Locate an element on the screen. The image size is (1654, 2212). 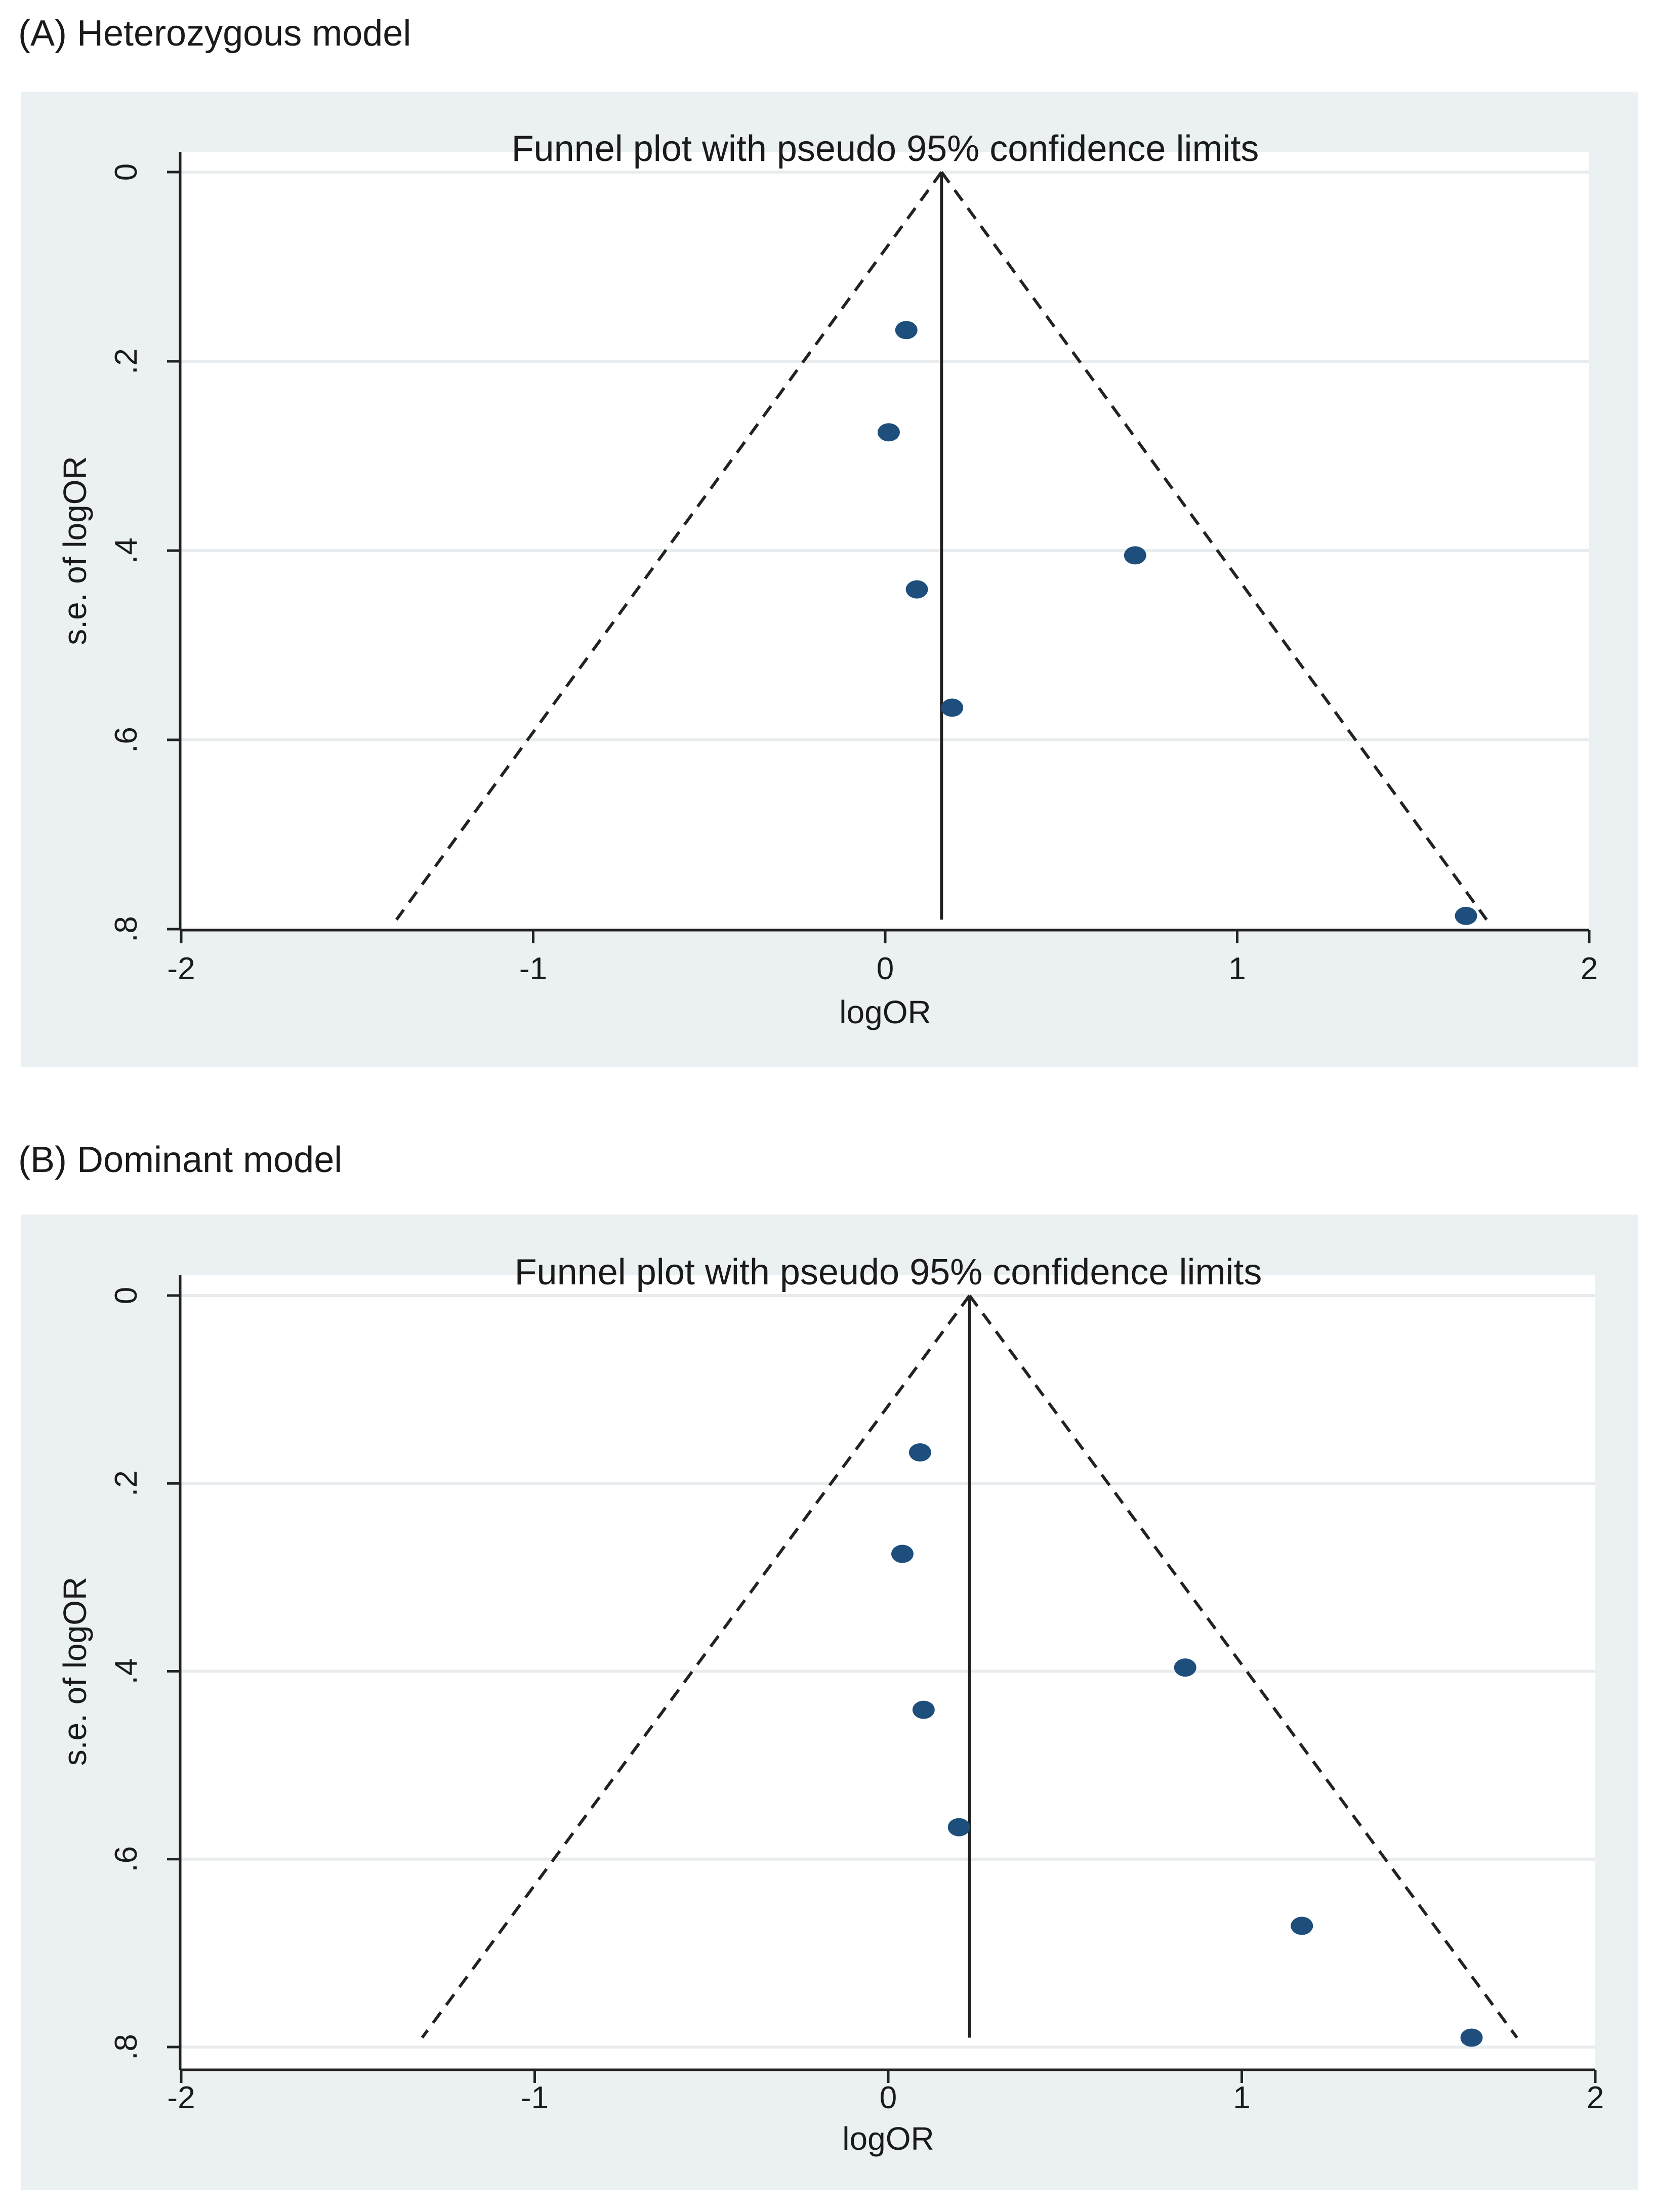
panel-a-heading: (A) Heterozygous model is located at coordinates (214, 33).